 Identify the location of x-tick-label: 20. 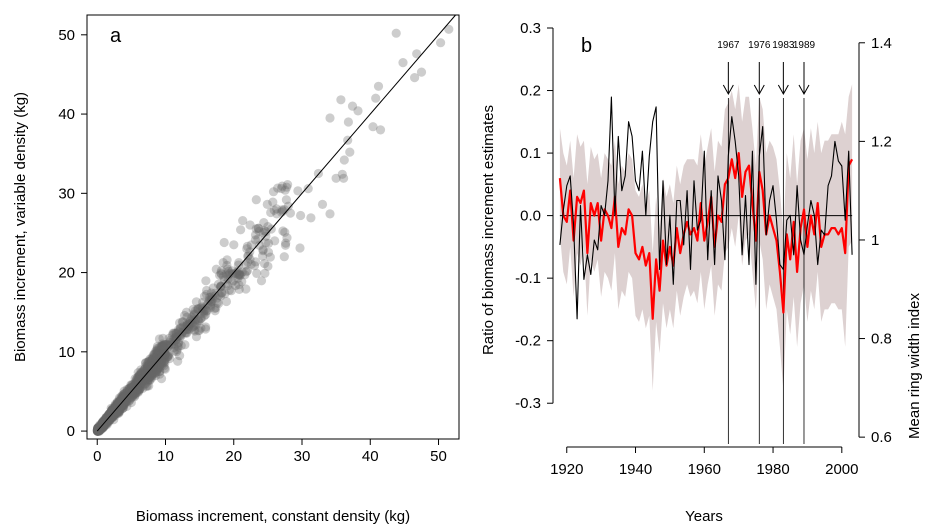
(233, 456).